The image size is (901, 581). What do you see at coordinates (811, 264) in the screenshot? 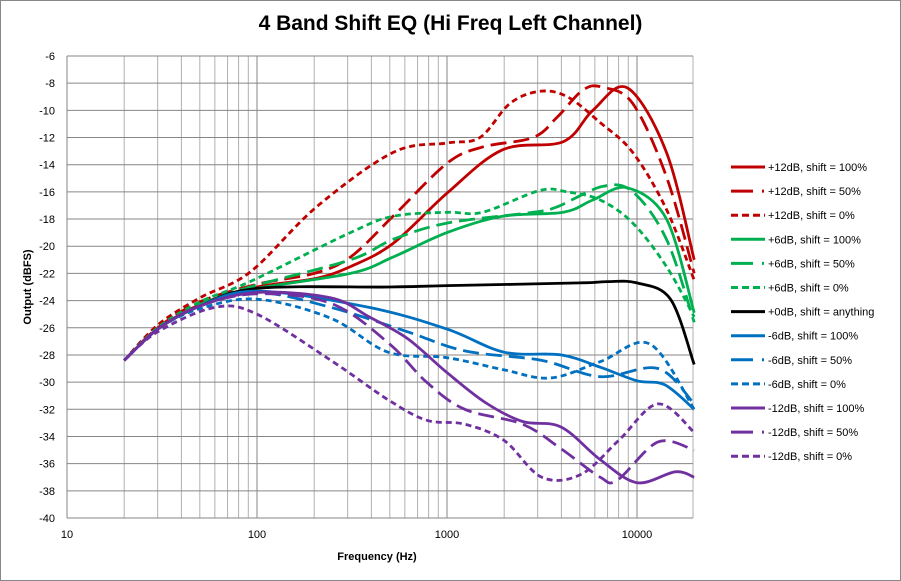
I see `legend-label: +6dB, shift = 50%` at bounding box center [811, 264].